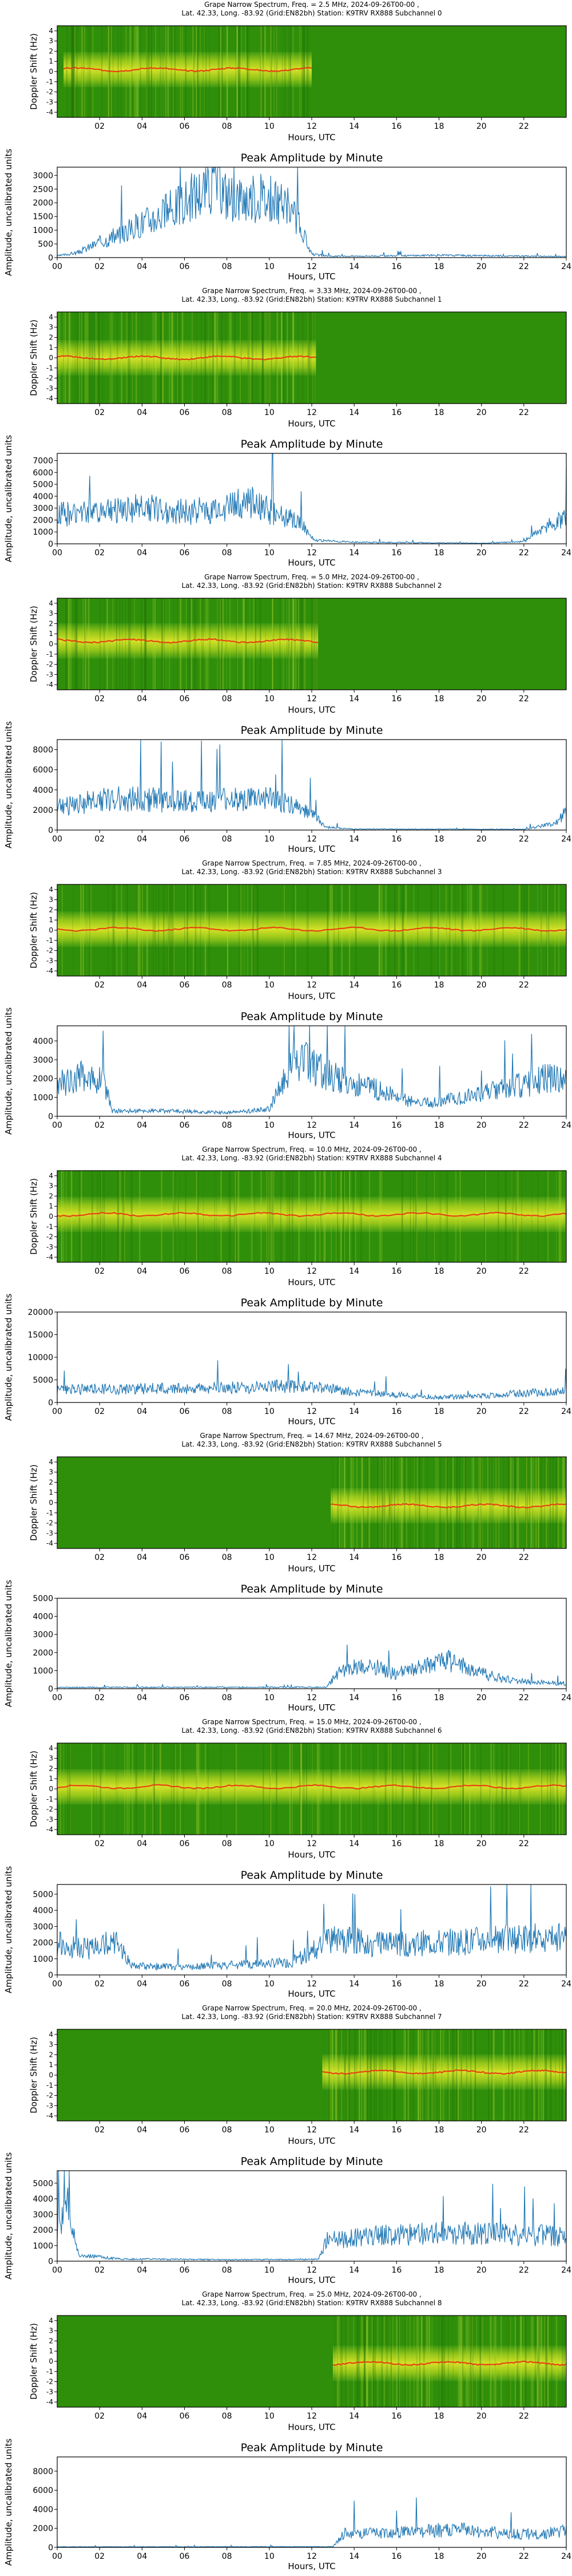  What do you see at coordinates (439, 1843) in the screenshot?
I see `spectrum-xtick-label: 18` at bounding box center [439, 1843].